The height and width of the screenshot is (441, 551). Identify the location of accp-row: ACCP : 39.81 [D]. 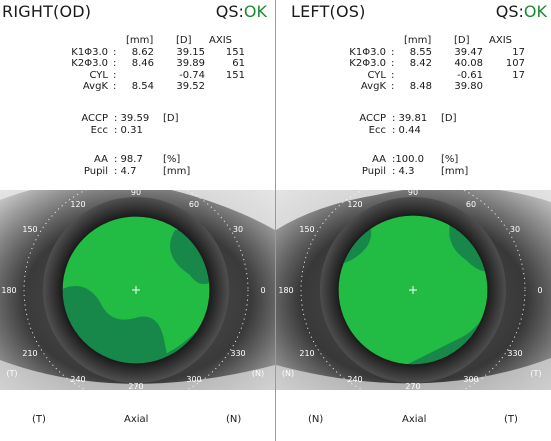
(408, 118).